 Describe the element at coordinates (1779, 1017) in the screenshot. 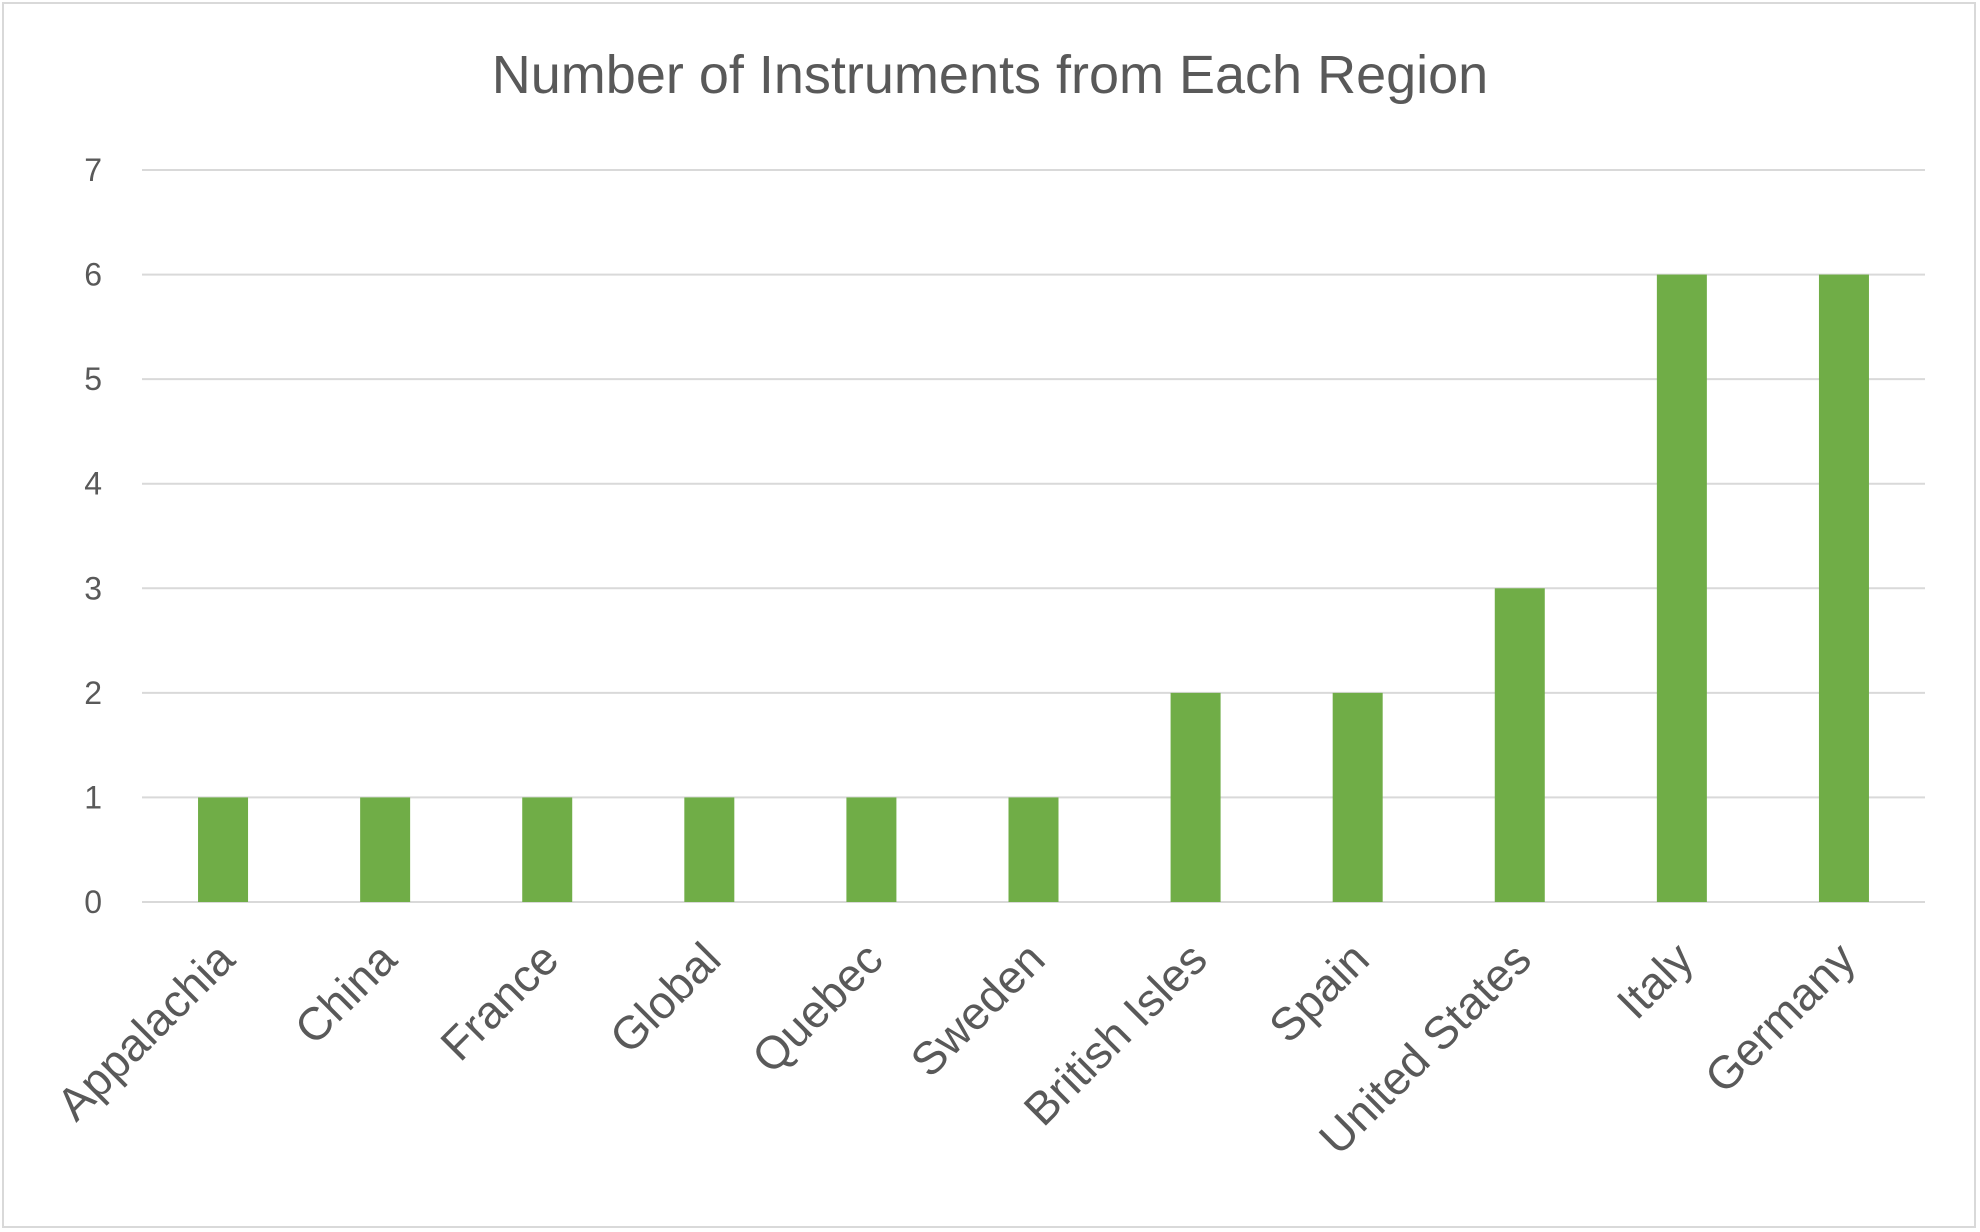

I see `x-tick-label: Germany` at that location.